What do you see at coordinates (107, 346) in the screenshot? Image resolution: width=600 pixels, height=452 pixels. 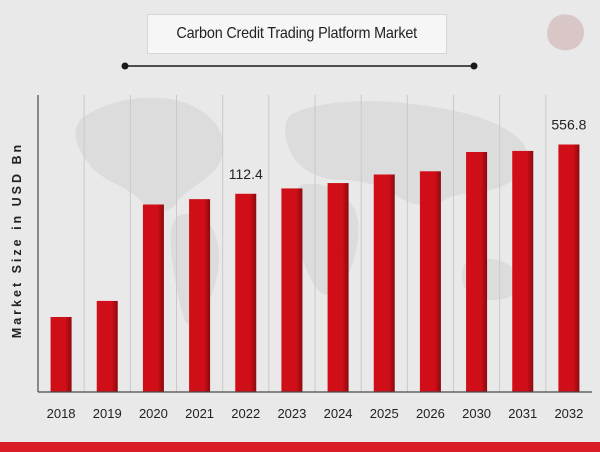 I see `bar-2019` at bounding box center [107, 346].